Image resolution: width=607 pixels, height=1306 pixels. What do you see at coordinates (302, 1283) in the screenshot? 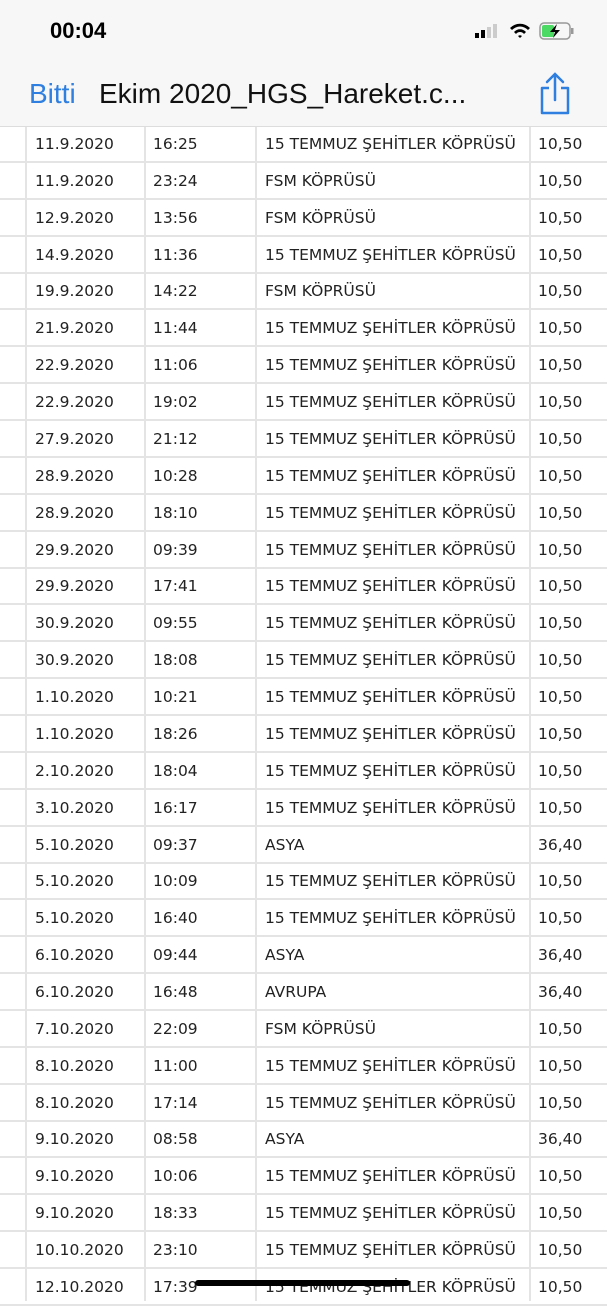
I see `home-indicator` at bounding box center [302, 1283].